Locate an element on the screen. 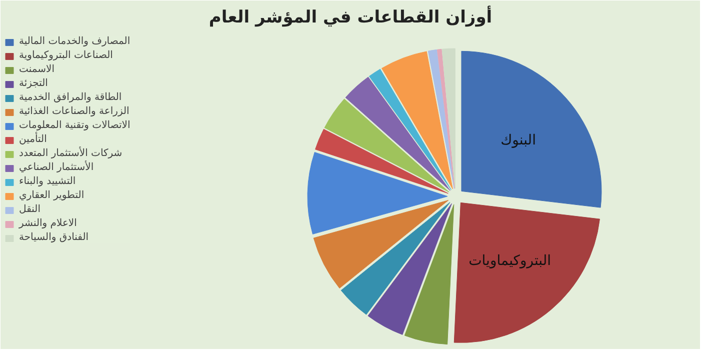 The image size is (702, 351). legend-label: النقل is located at coordinates (29, 209).